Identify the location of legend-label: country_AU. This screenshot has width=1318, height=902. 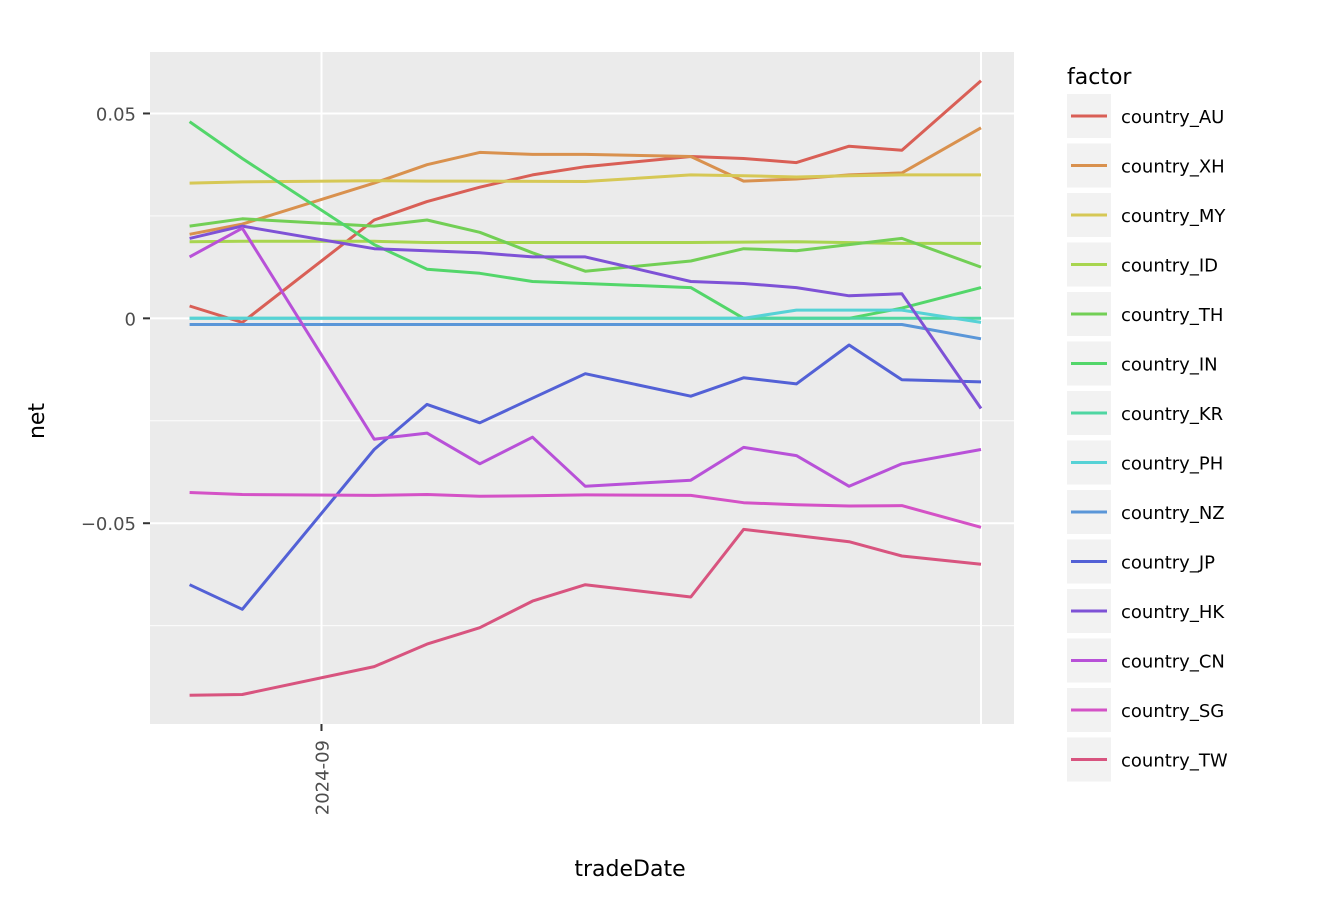
(1172, 117).